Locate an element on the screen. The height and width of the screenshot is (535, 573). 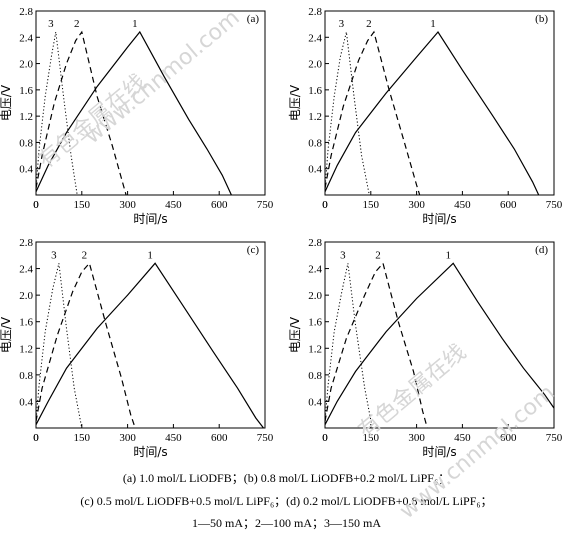
panel-label: (c) is located at coordinates (253, 250).